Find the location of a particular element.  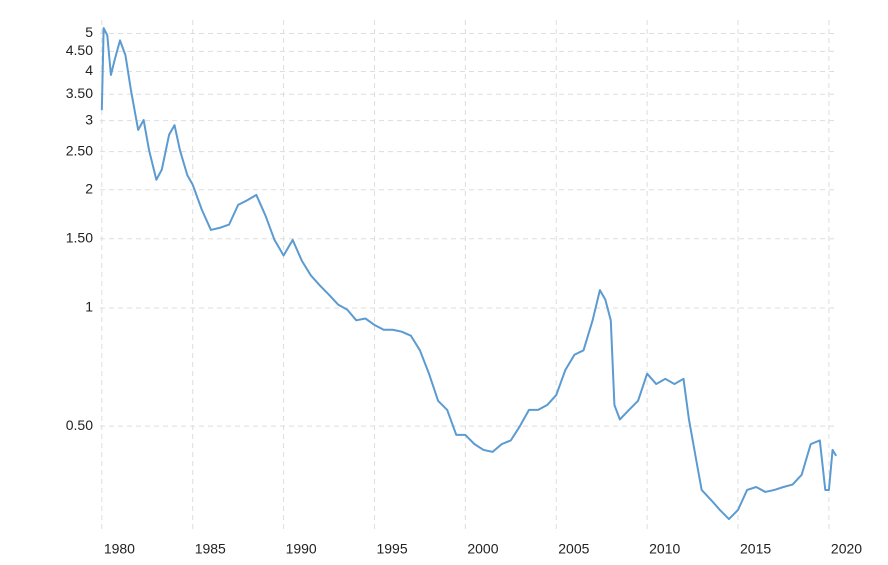

x-tick-label: 1995 is located at coordinates (391, 549).